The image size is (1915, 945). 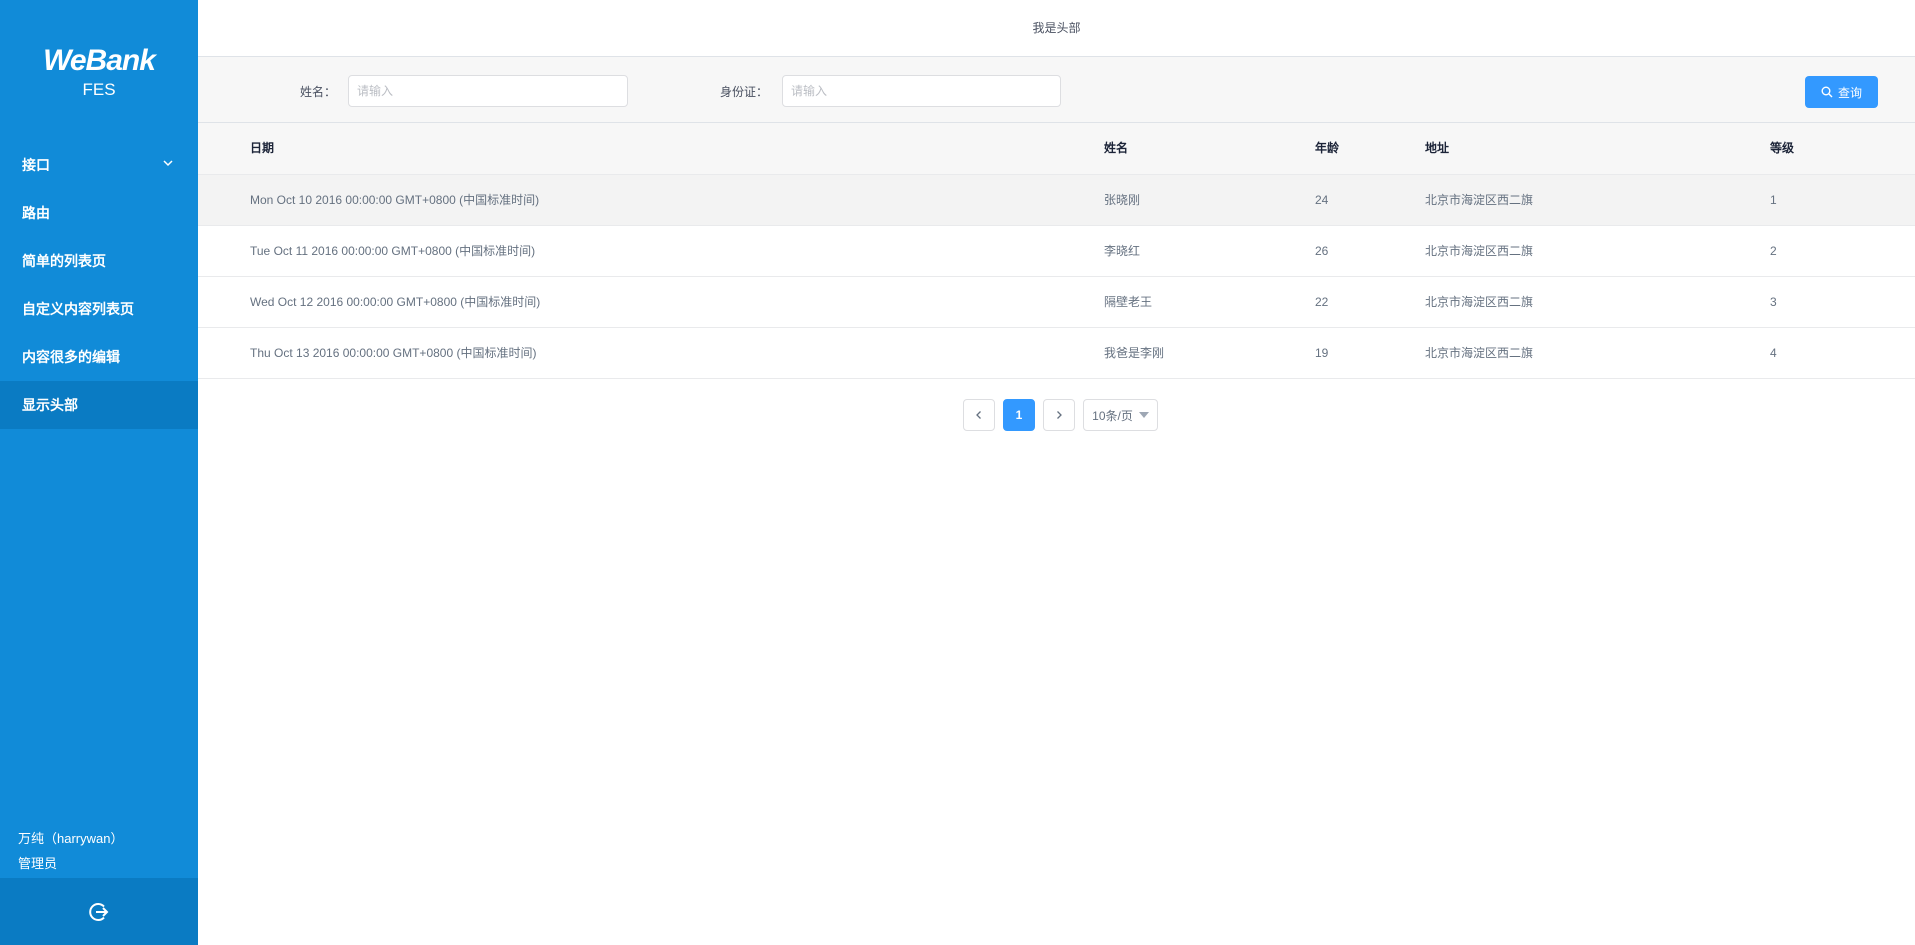 I want to click on pagination: 1 10条/页, so click(x=1060, y=415).